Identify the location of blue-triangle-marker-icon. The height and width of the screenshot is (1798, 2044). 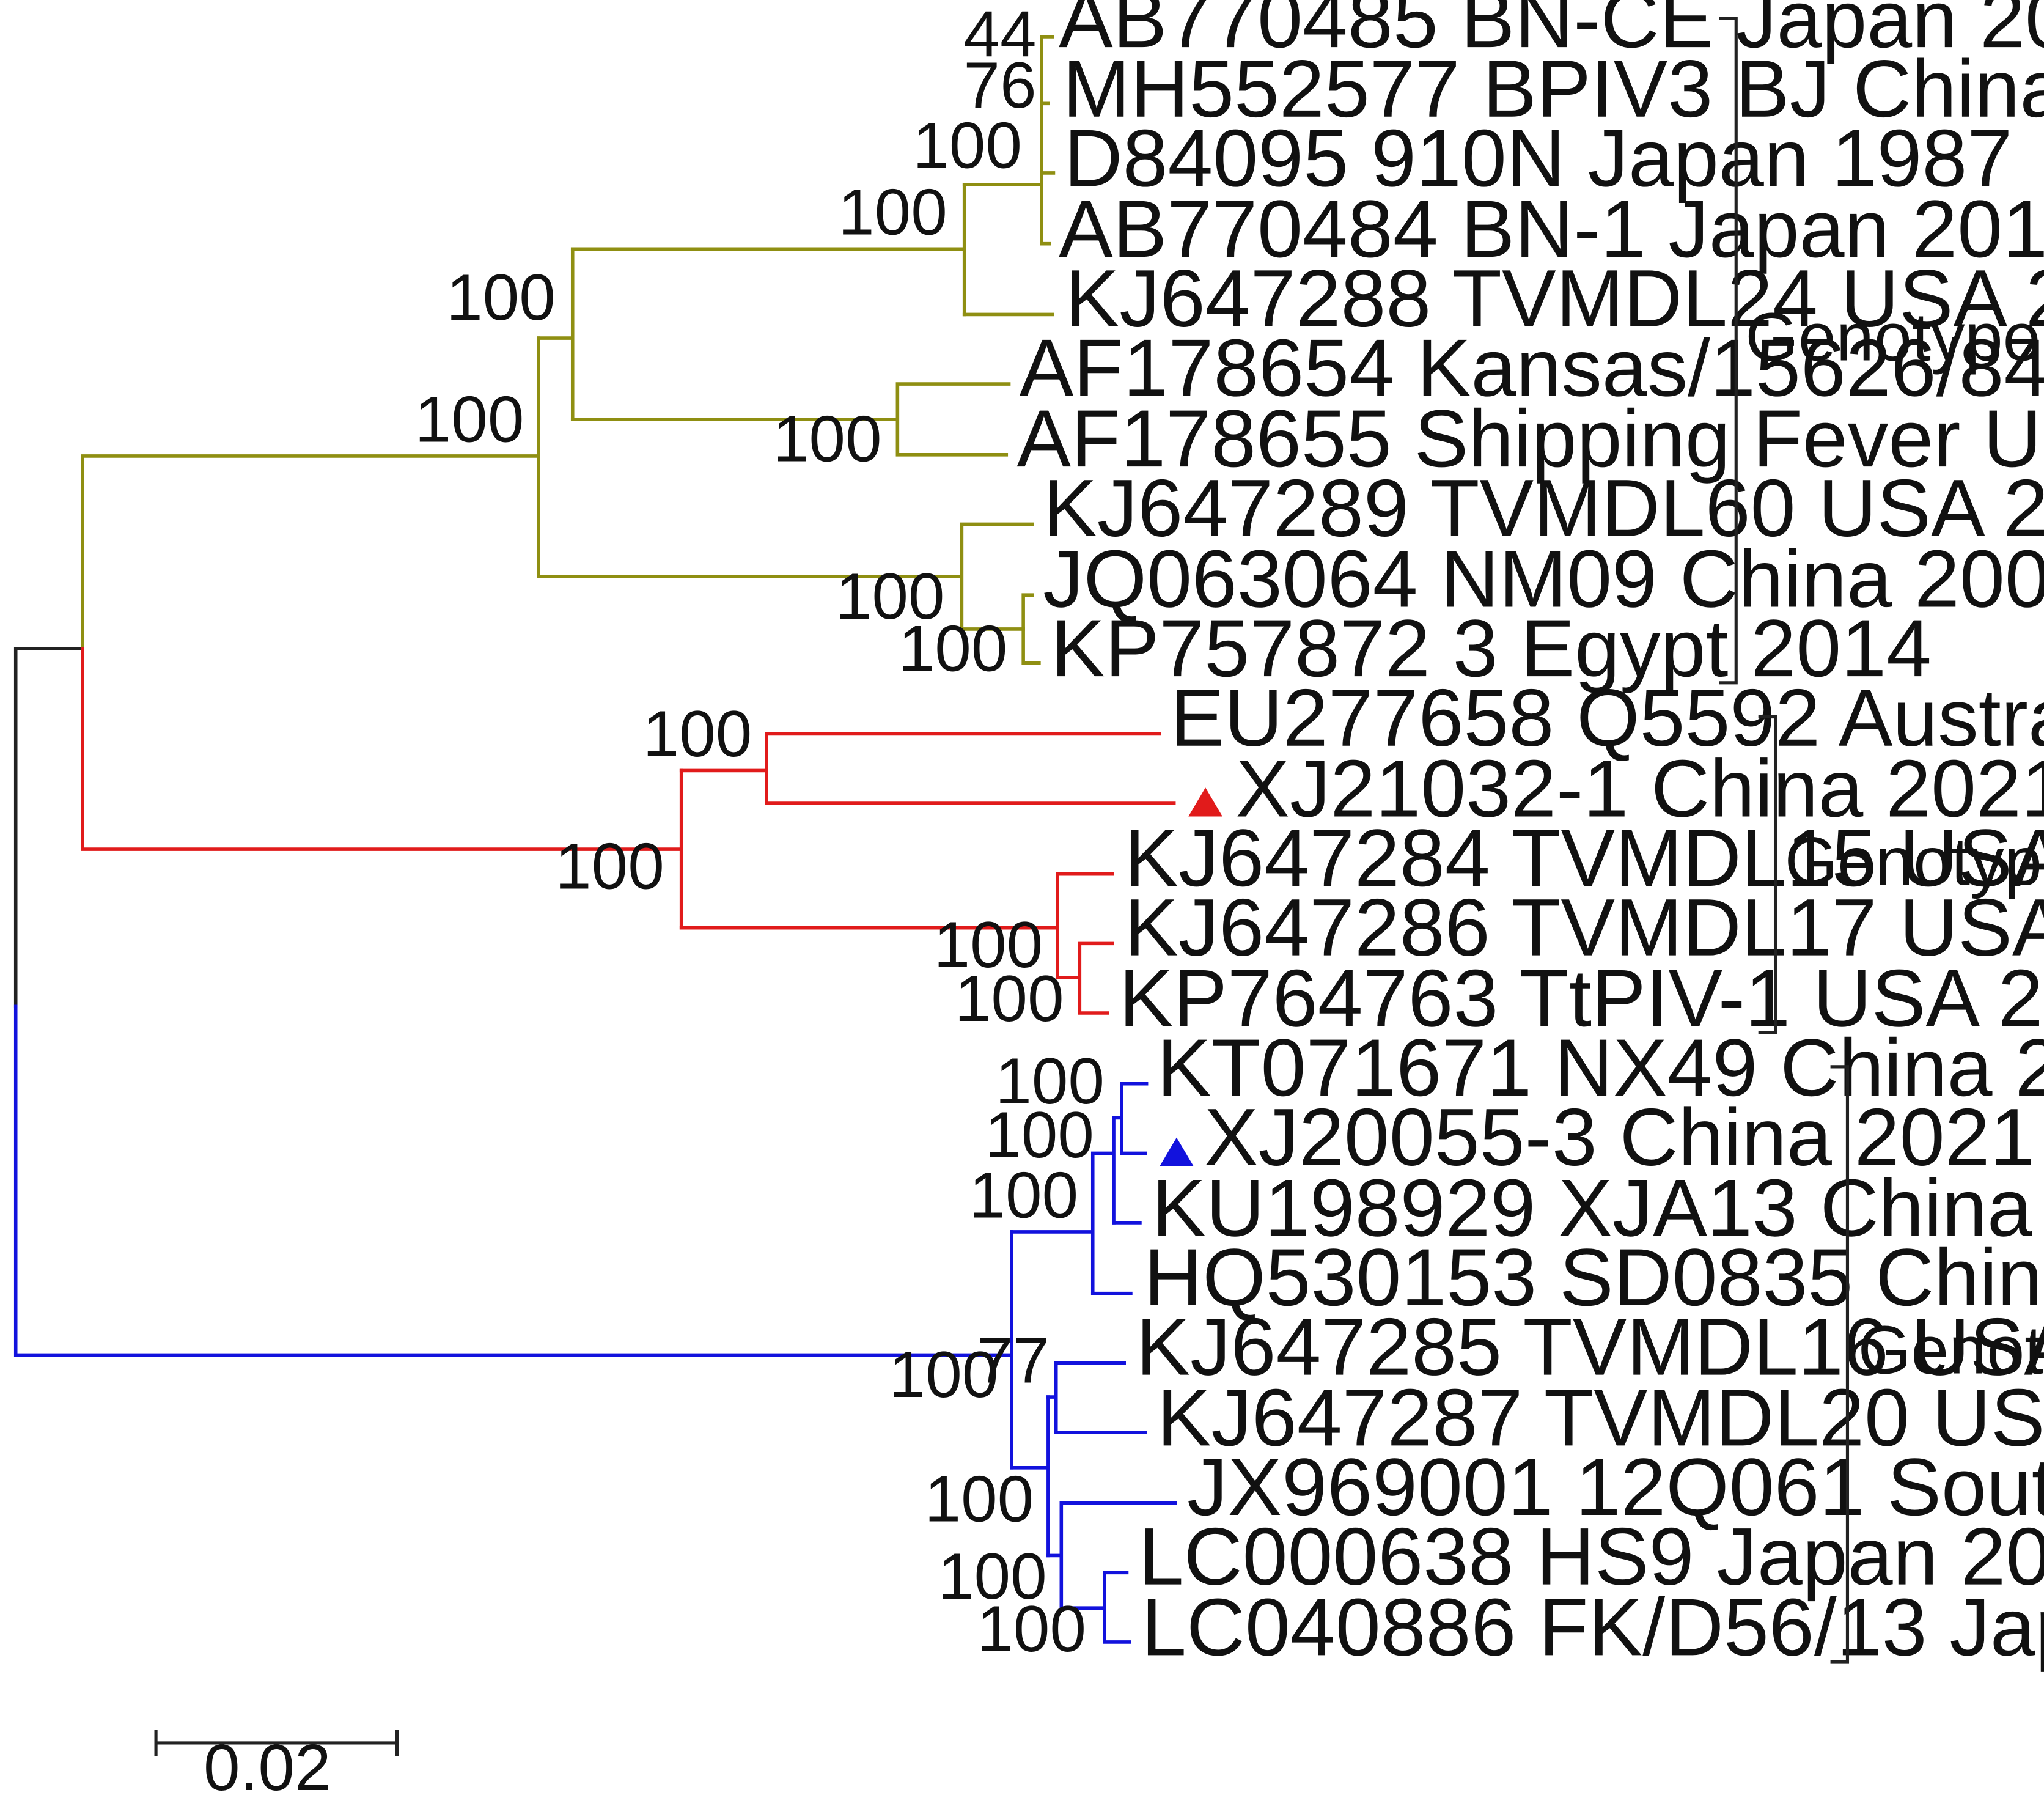
(1177, 1151).